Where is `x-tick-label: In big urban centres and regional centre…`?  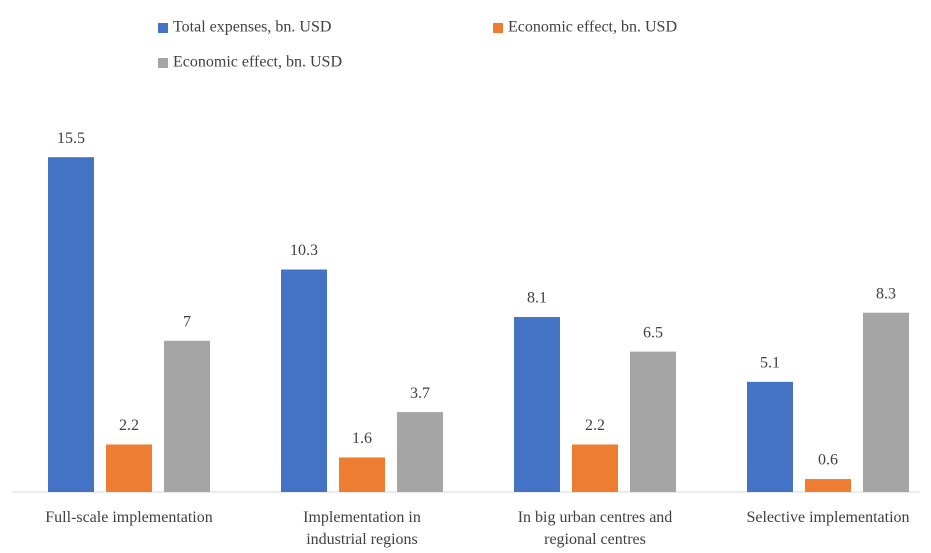 x-tick-label: In big urban centres and regional centre… is located at coordinates (595, 528).